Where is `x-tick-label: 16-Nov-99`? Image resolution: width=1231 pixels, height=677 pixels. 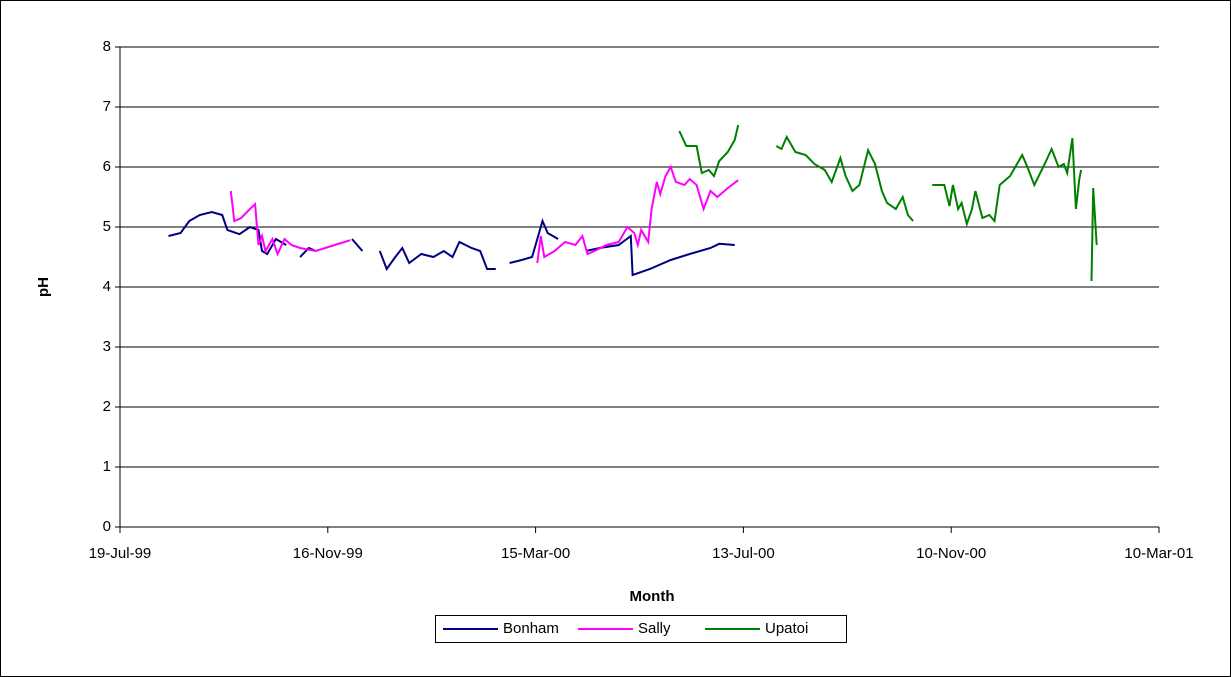
x-tick-label: 16-Nov-99 is located at coordinates (328, 553).